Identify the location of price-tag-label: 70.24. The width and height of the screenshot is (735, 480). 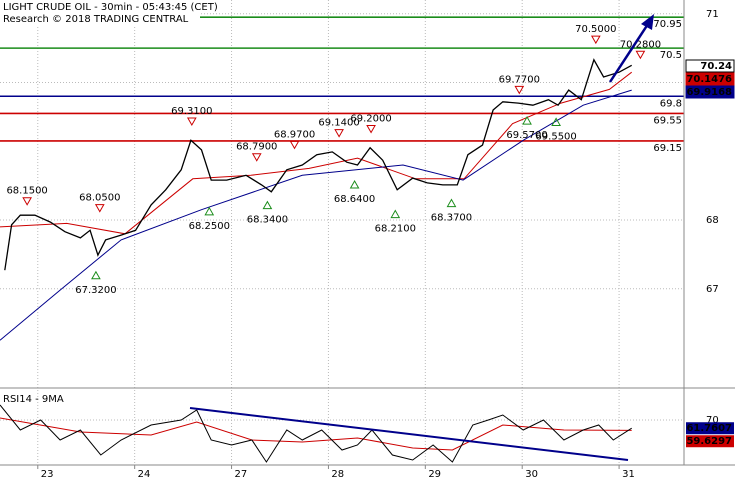
(716, 66).